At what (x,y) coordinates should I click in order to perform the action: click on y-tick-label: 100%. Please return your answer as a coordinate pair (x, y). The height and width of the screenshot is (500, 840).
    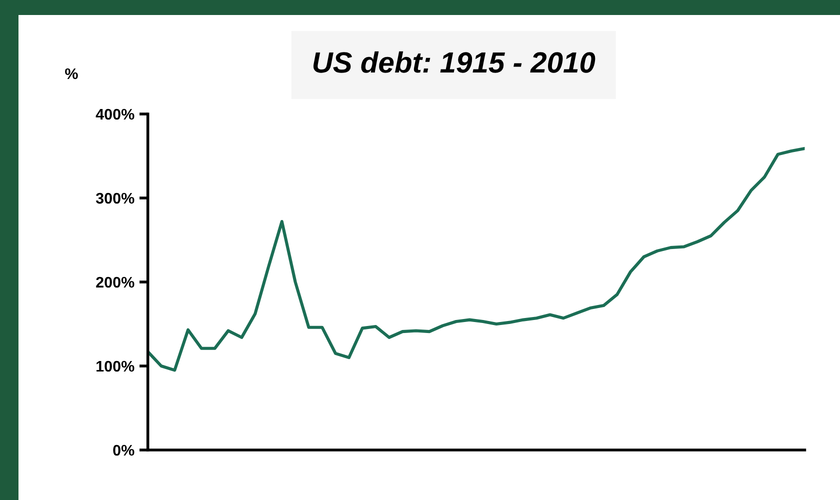
    Looking at the image, I should click on (115, 366).